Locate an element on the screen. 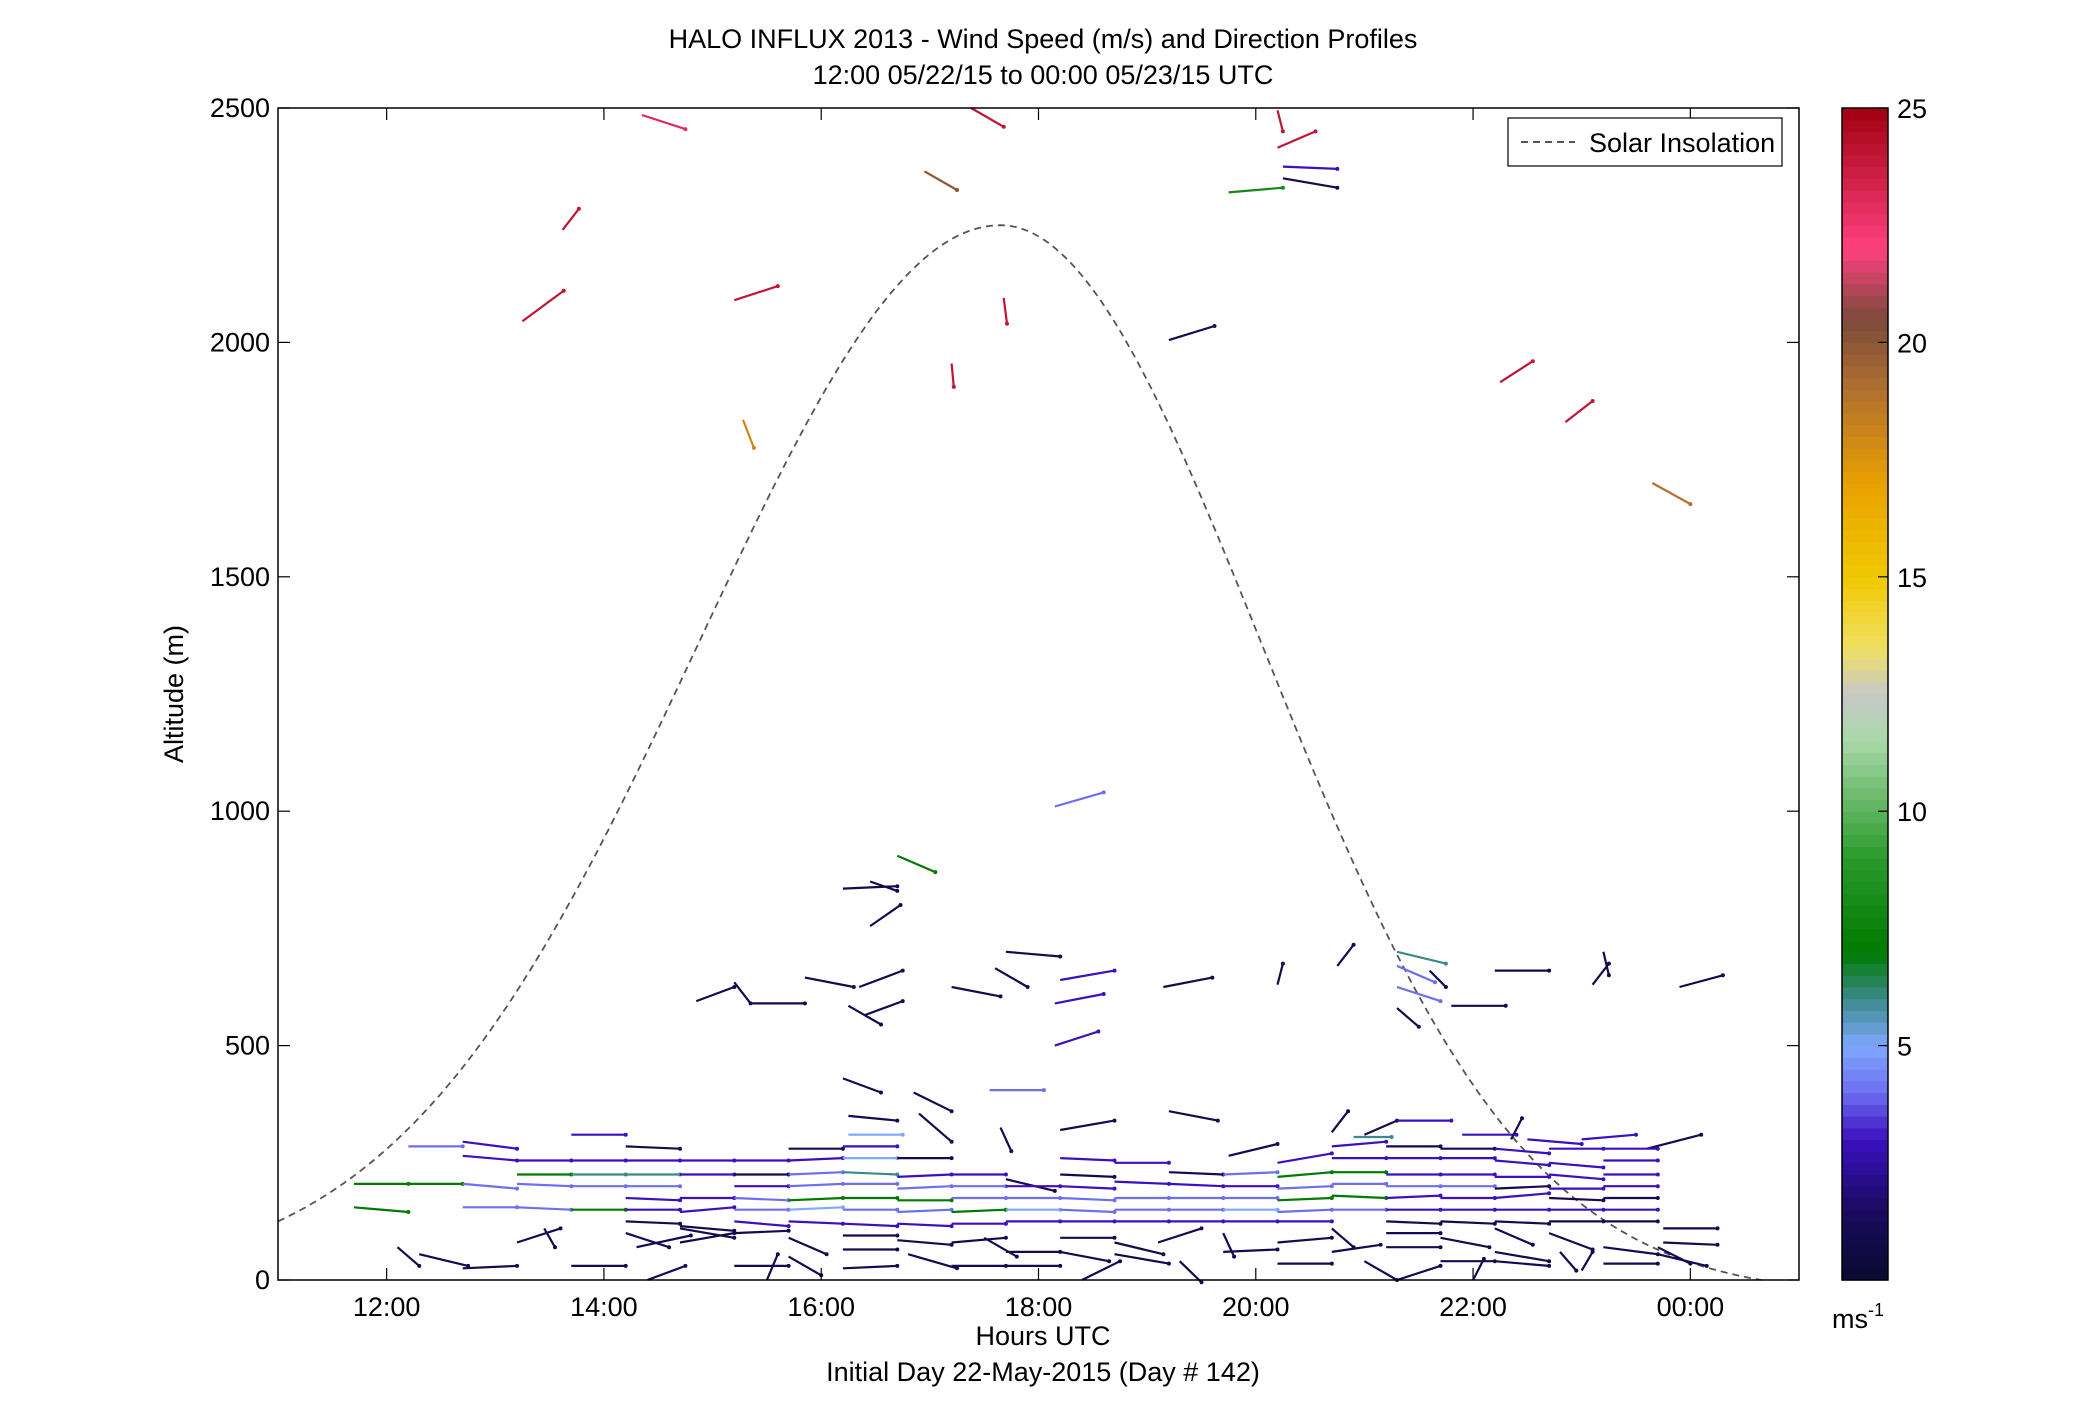 The image size is (2098, 1425). x-tick-label: 12:00 is located at coordinates (387, 1307).